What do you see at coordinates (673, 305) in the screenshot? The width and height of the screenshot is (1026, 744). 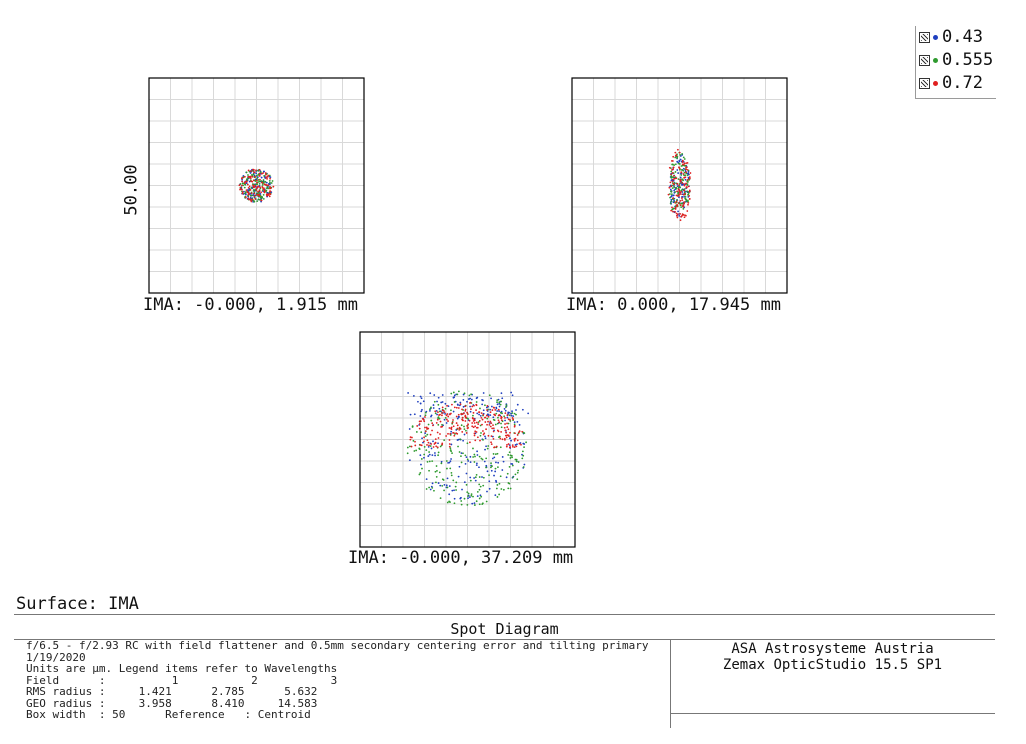 I see `plot-caption-field-2: IMA: 0.000, 17.945 mm` at bounding box center [673, 305].